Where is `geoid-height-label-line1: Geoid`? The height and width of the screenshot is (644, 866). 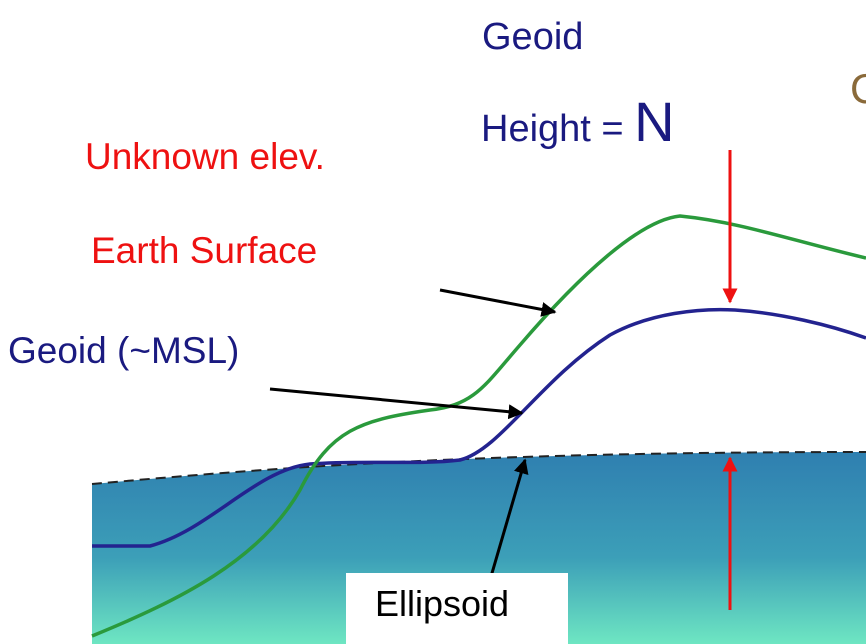 geoid-height-label-line1: Geoid is located at coordinates (533, 37).